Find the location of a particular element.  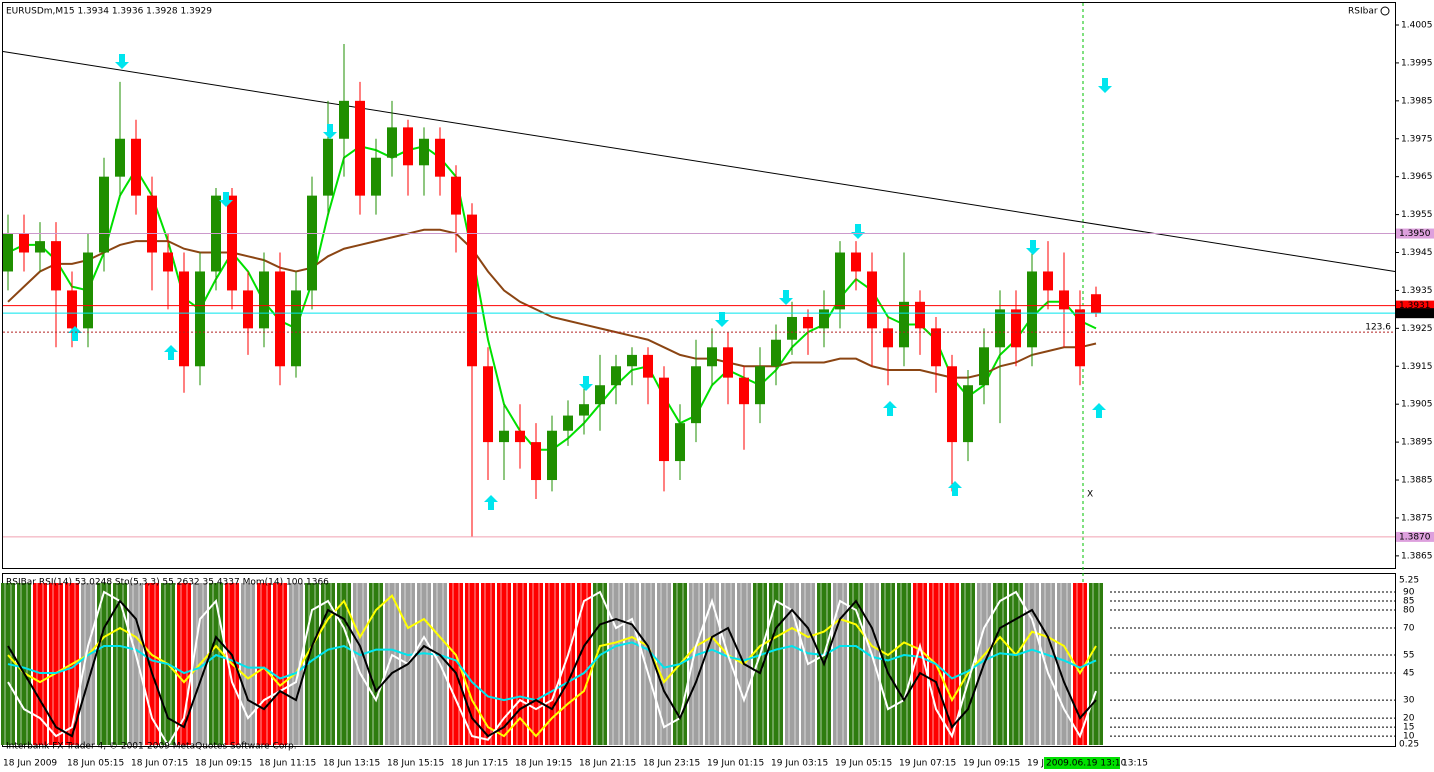

time-label: 18 Jun 05:15 is located at coordinates (95, 764).